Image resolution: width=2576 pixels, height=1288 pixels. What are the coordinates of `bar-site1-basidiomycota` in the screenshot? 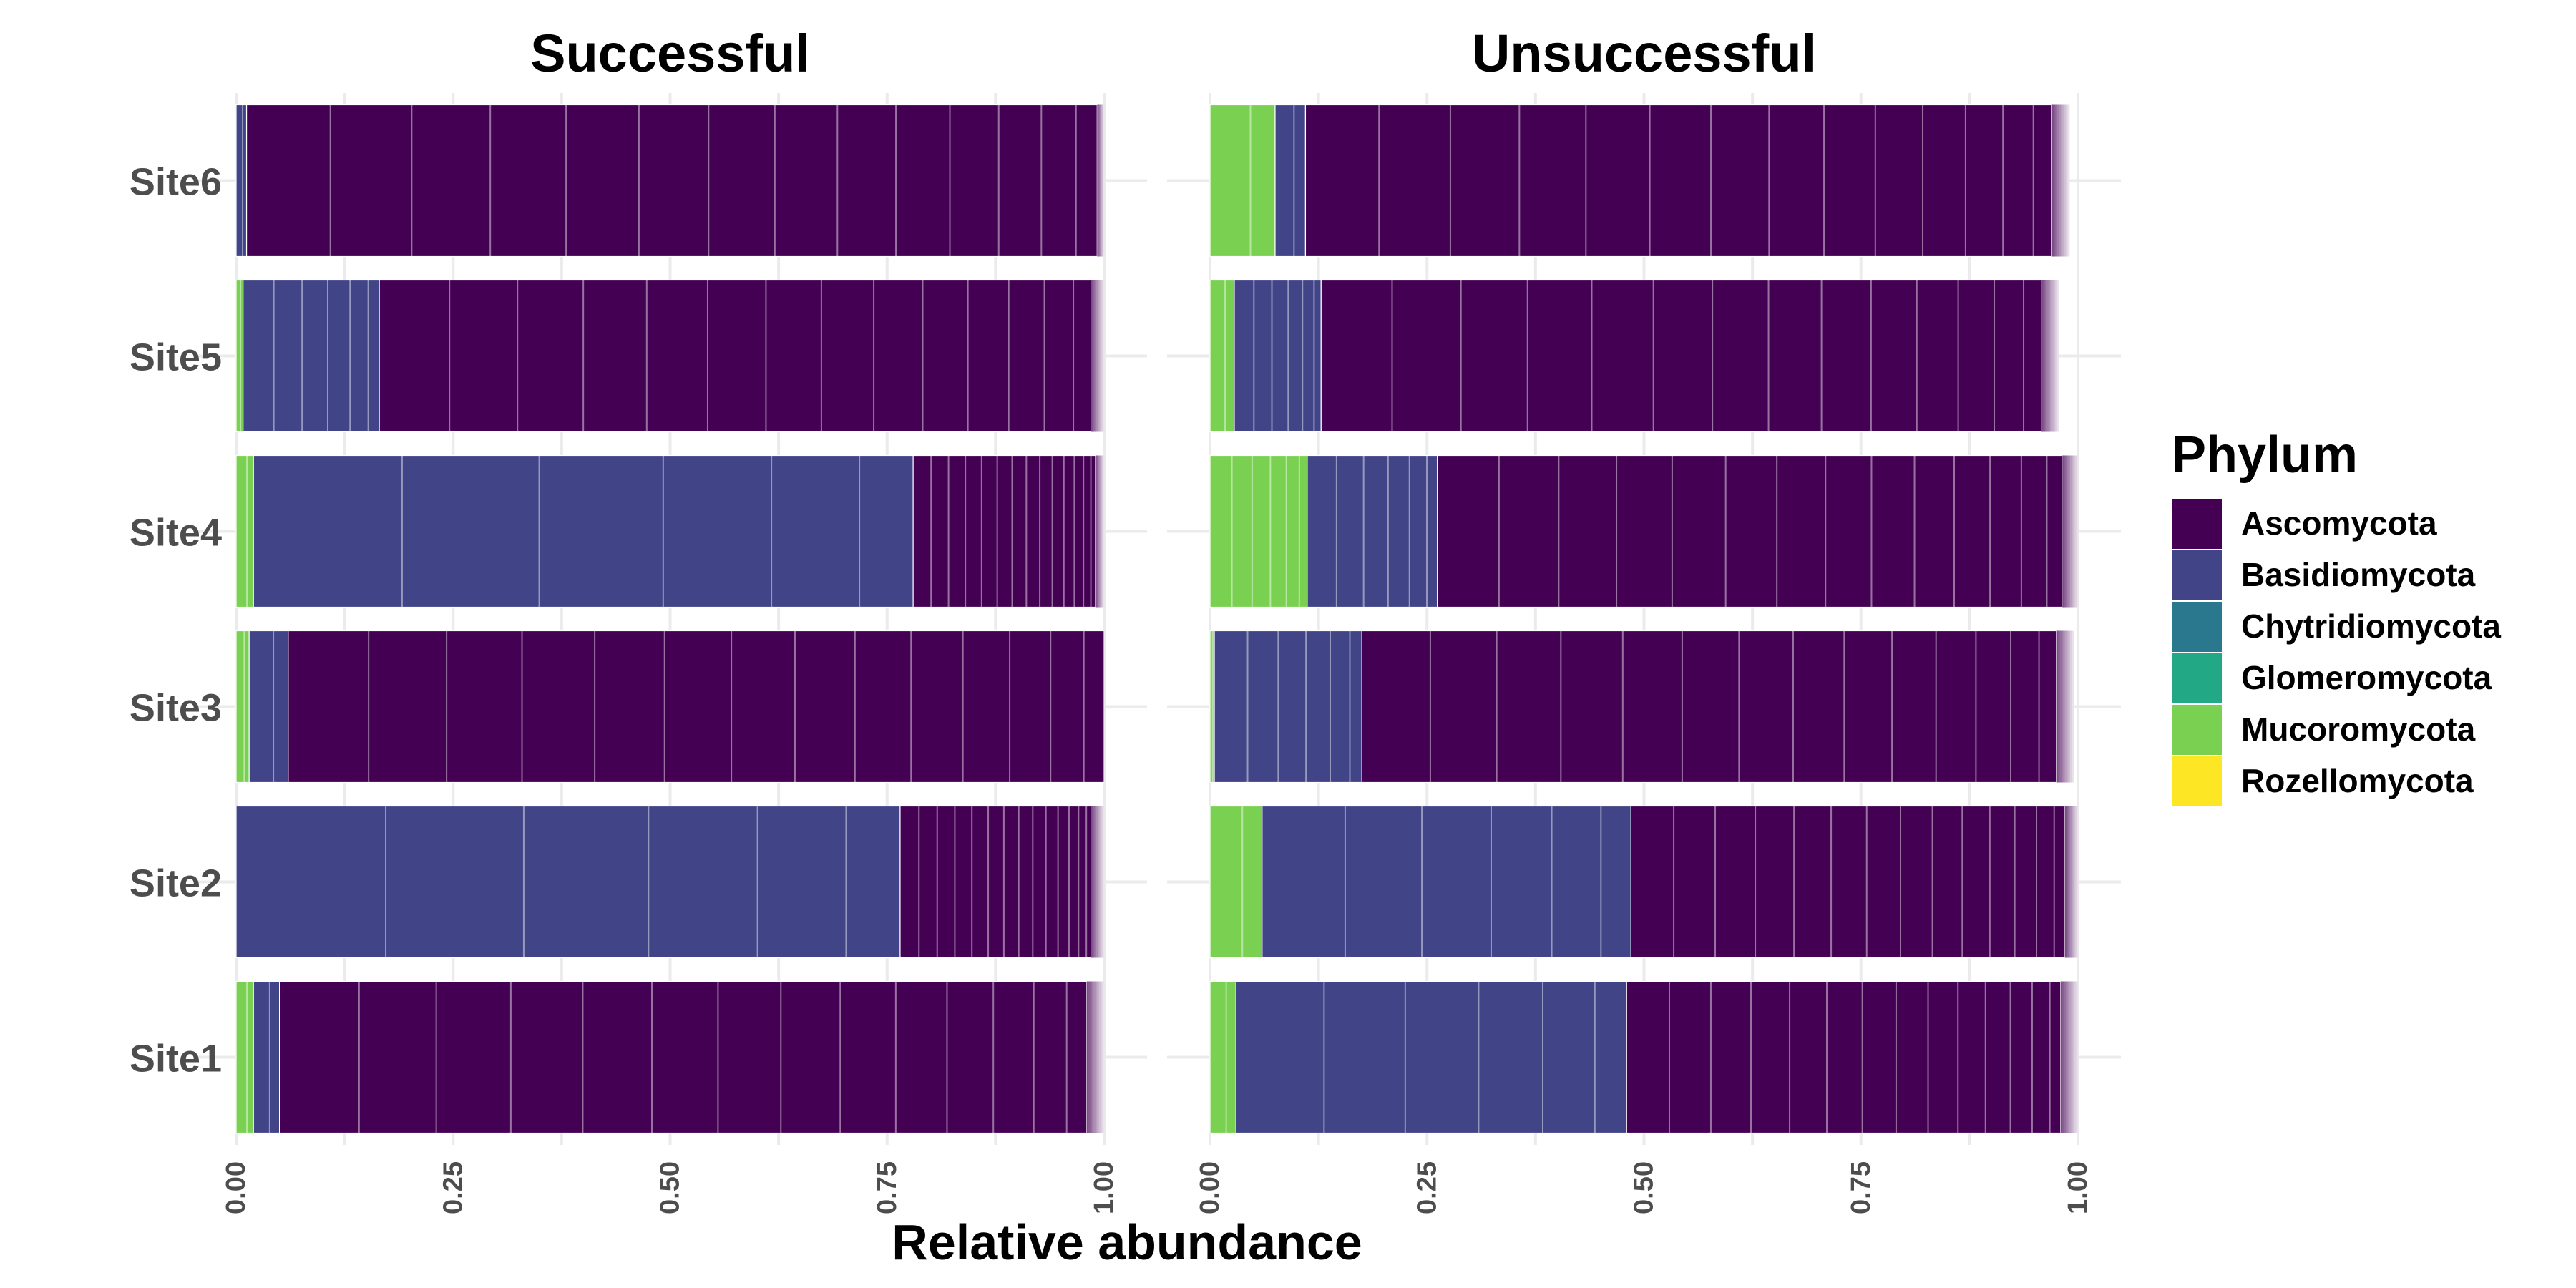 It's located at (266, 1057).